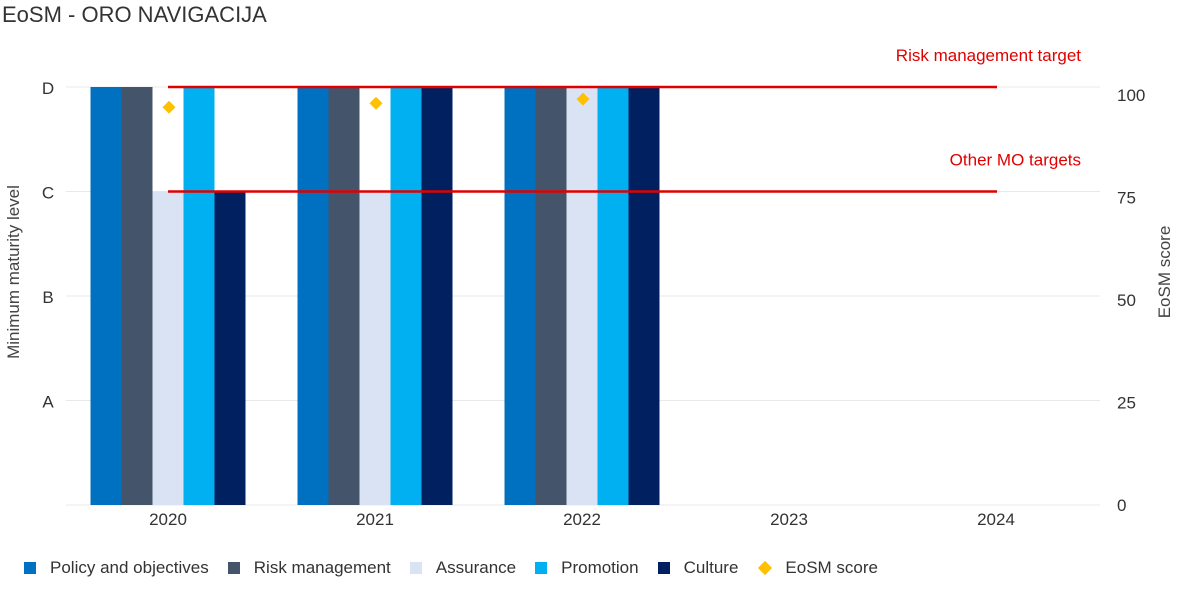 This screenshot has height=600, width=1200. I want to click on y-right-tick-label: 25, so click(1126, 403).